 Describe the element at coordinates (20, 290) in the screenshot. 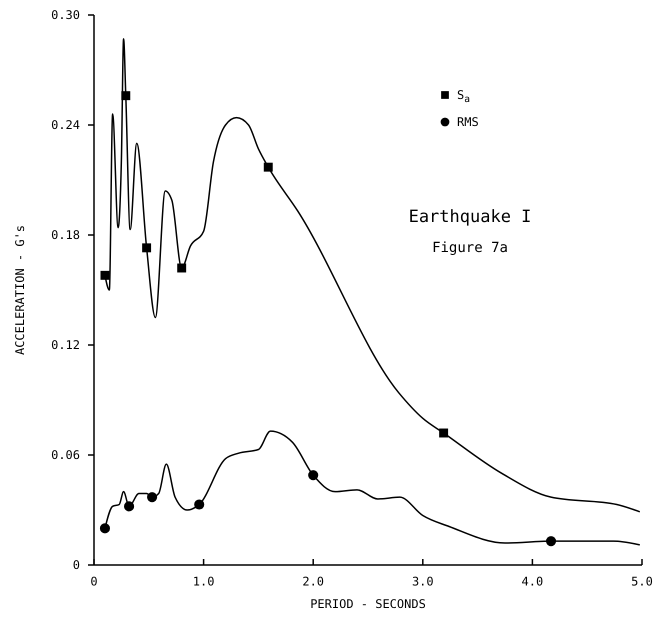

I see `y-axis-title: ACCELERATION - G's` at that location.